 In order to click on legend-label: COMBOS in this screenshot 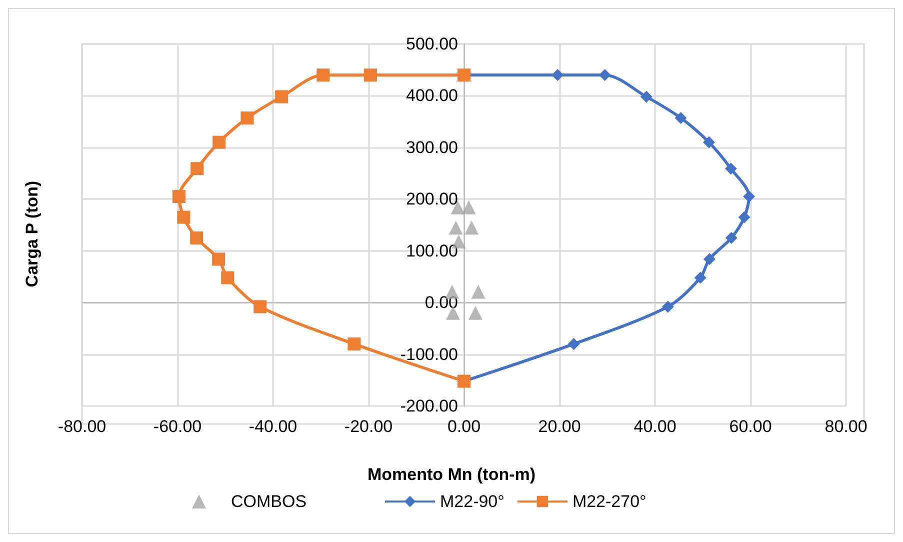, I will do `click(269, 501)`.